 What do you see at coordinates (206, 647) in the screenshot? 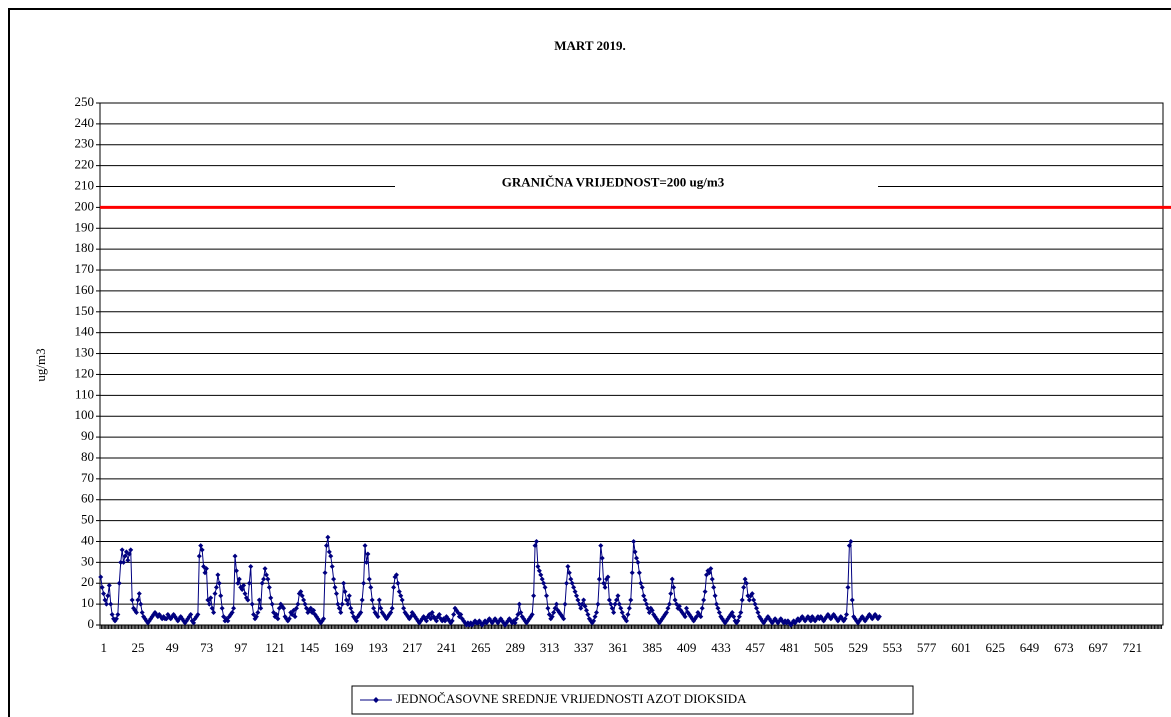
I see `x-tick-label: 73` at bounding box center [206, 647].